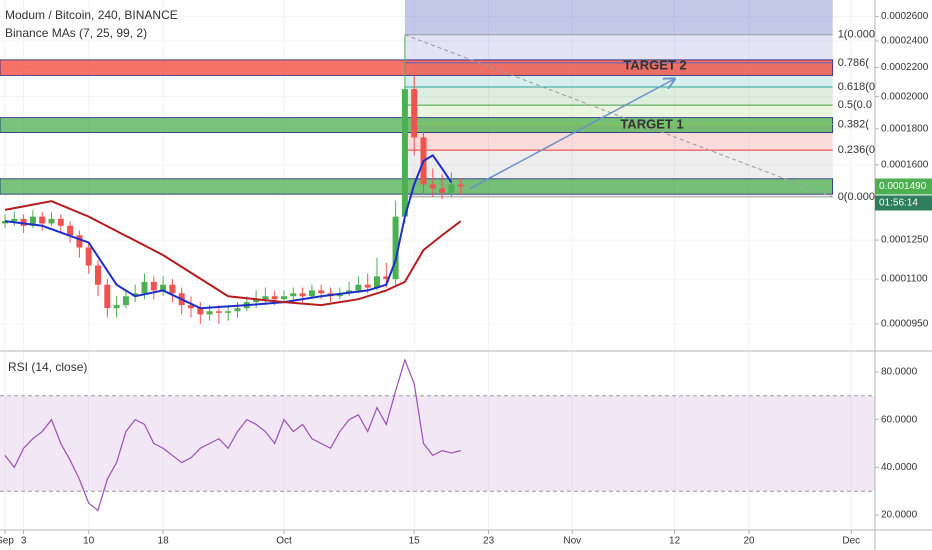  I want to click on y-tick-label: 0.0000950, so click(905, 323).